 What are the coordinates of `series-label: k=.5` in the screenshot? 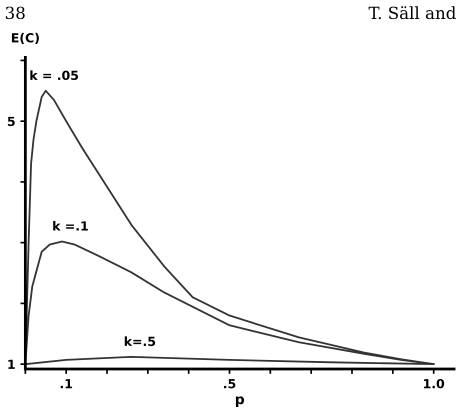 It's located at (140, 341).